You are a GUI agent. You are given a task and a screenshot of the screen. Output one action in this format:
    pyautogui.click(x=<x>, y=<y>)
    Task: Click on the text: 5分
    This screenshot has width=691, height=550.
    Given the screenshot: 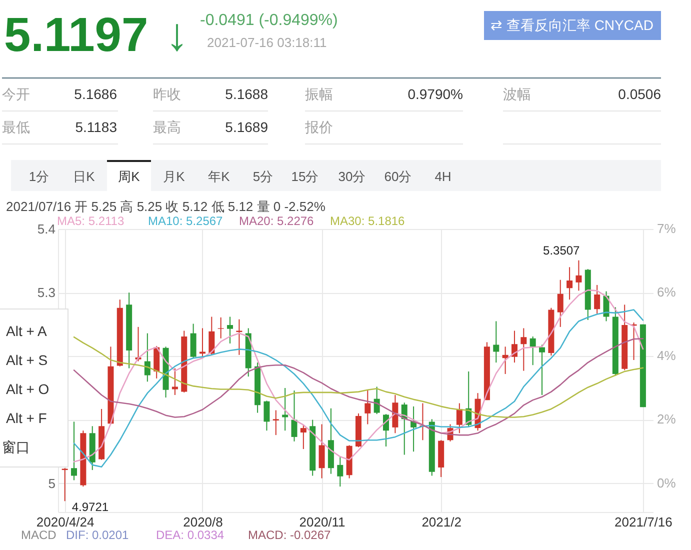 What is the action you would take?
    pyautogui.click(x=263, y=176)
    